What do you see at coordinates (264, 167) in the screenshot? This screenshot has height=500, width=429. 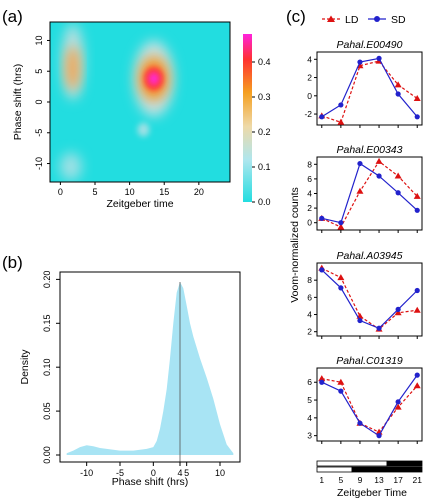 I see `colorbar-tick-label: 0.1` at bounding box center [264, 167].